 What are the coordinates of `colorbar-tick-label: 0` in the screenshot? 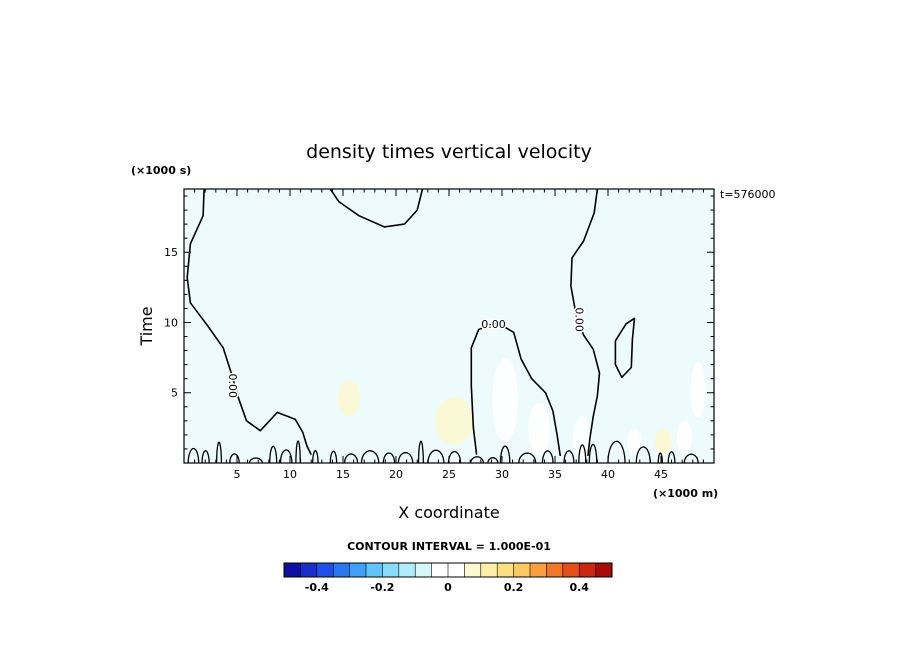 It's located at (448, 587).